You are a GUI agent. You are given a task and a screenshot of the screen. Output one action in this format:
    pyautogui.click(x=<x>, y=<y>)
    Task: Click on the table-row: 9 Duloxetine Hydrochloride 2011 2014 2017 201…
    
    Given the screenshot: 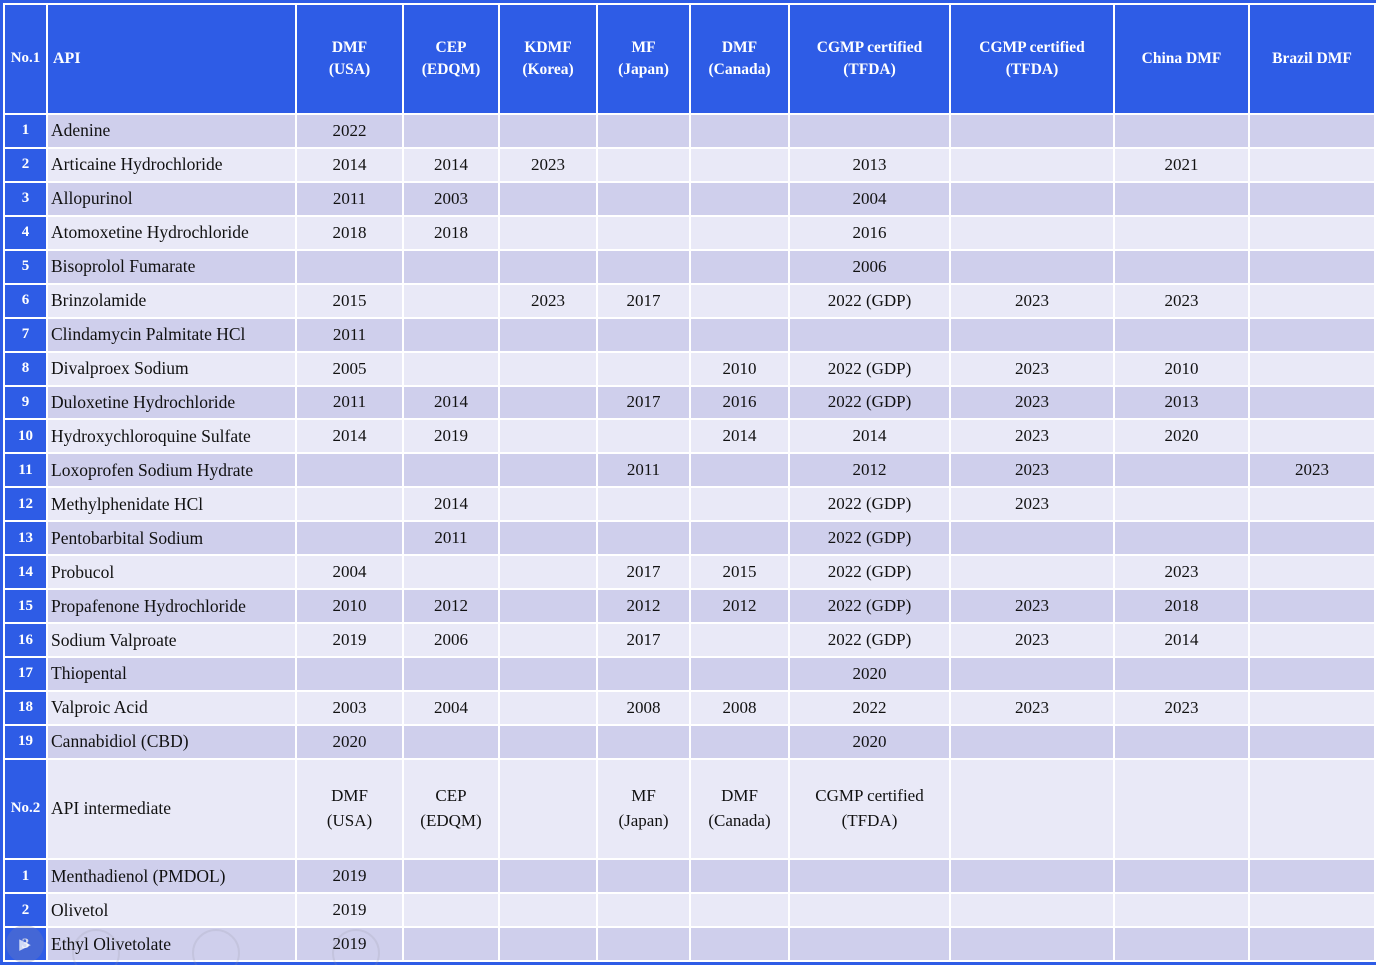 What is the action you would take?
    pyautogui.click(x=689, y=402)
    